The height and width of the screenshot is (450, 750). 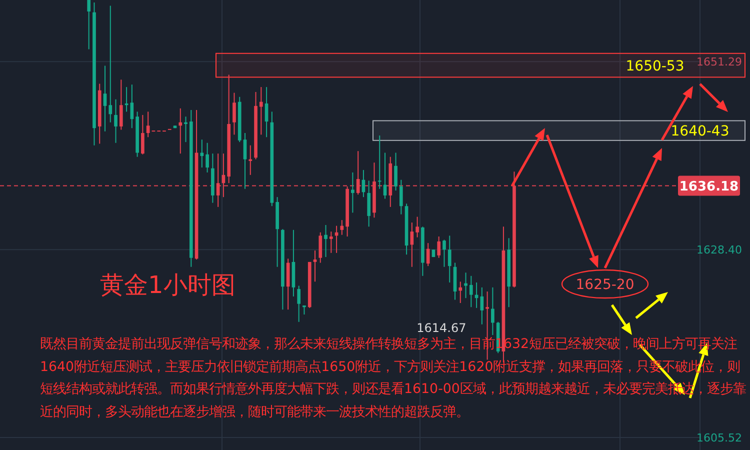 I want to click on y-tick-label: 1605.52, so click(x=719, y=438).